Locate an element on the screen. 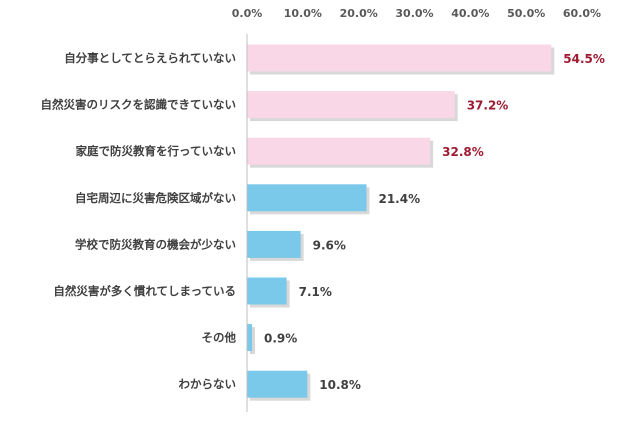 This screenshot has width=627, height=425. x-tick-label: 40.0% is located at coordinates (470, 13).